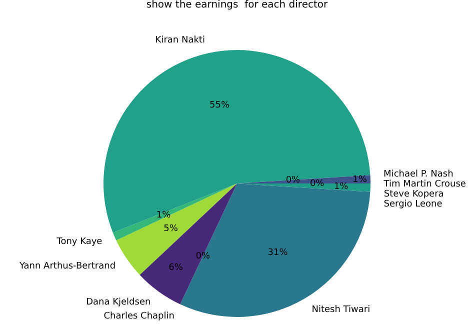  I want to click on category-label: Michael P. Nash, so click(419, 175).